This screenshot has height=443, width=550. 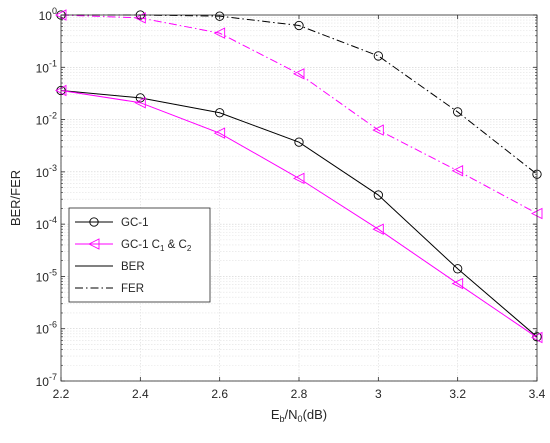 What do you see at coordinates (291, 414) in the screenshot?
I see `x-axis-label-mid: /N` at bounding box center [291, 414].